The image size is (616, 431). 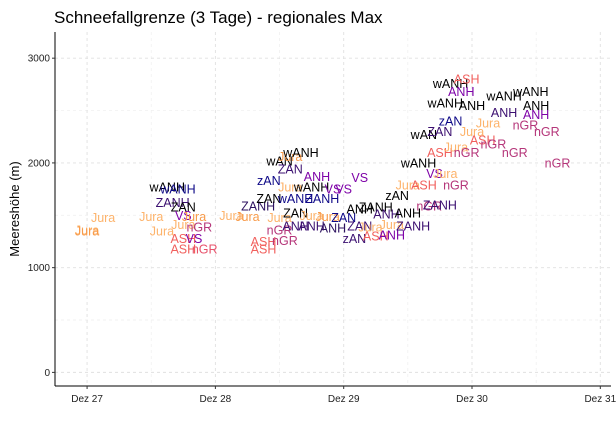 I want to click on x-tick-label: Dez 30, so click(x=472, y=399).